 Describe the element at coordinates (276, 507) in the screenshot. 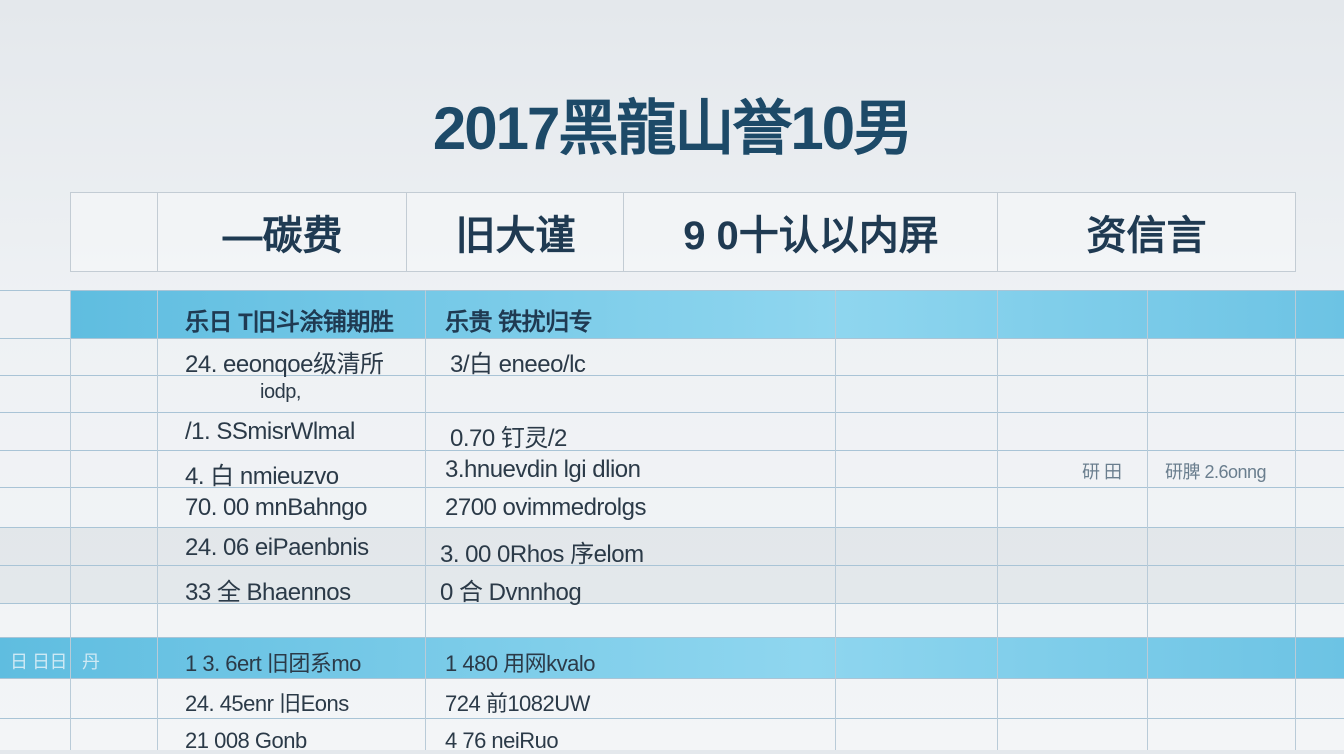

I see `row-5-col1: 70. 00 mnBahngo` at that location.